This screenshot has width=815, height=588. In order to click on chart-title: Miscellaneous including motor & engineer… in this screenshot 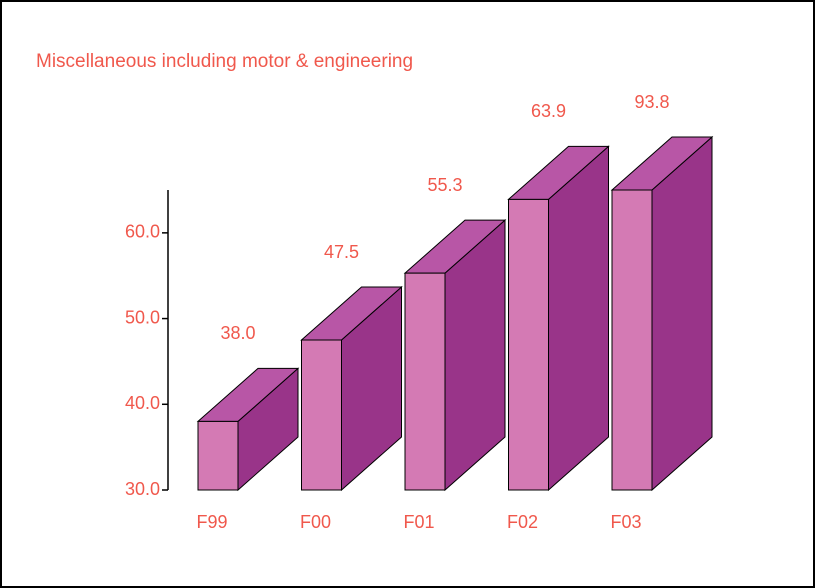, I will do `click(224, 61)`.